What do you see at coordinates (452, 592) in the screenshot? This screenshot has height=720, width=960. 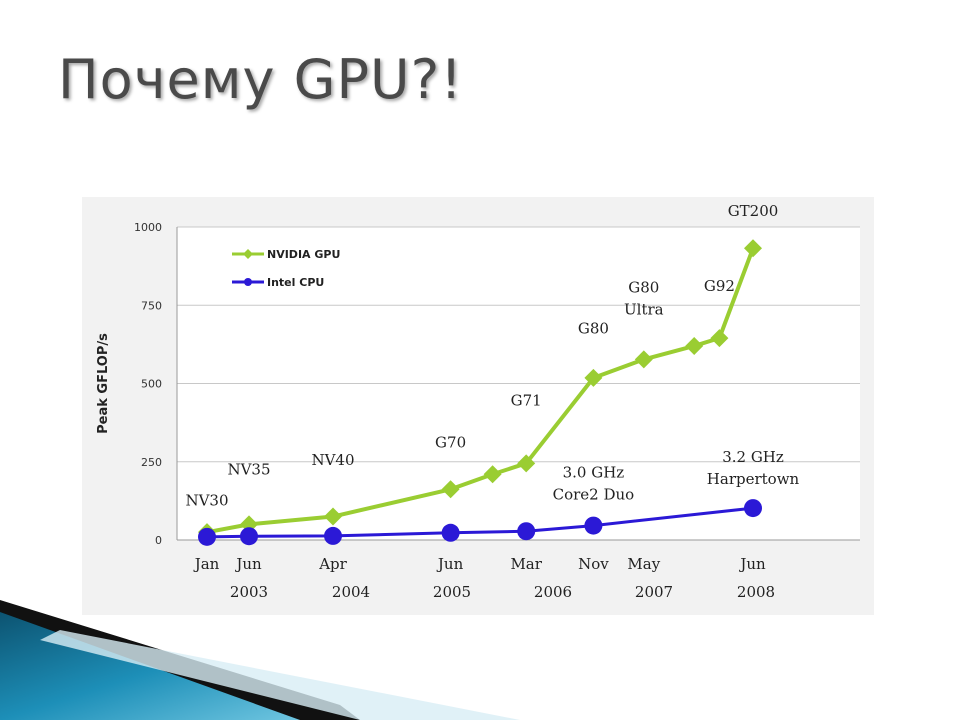 I see `x-tick-year: 2005` at bounding box center [452, 592].